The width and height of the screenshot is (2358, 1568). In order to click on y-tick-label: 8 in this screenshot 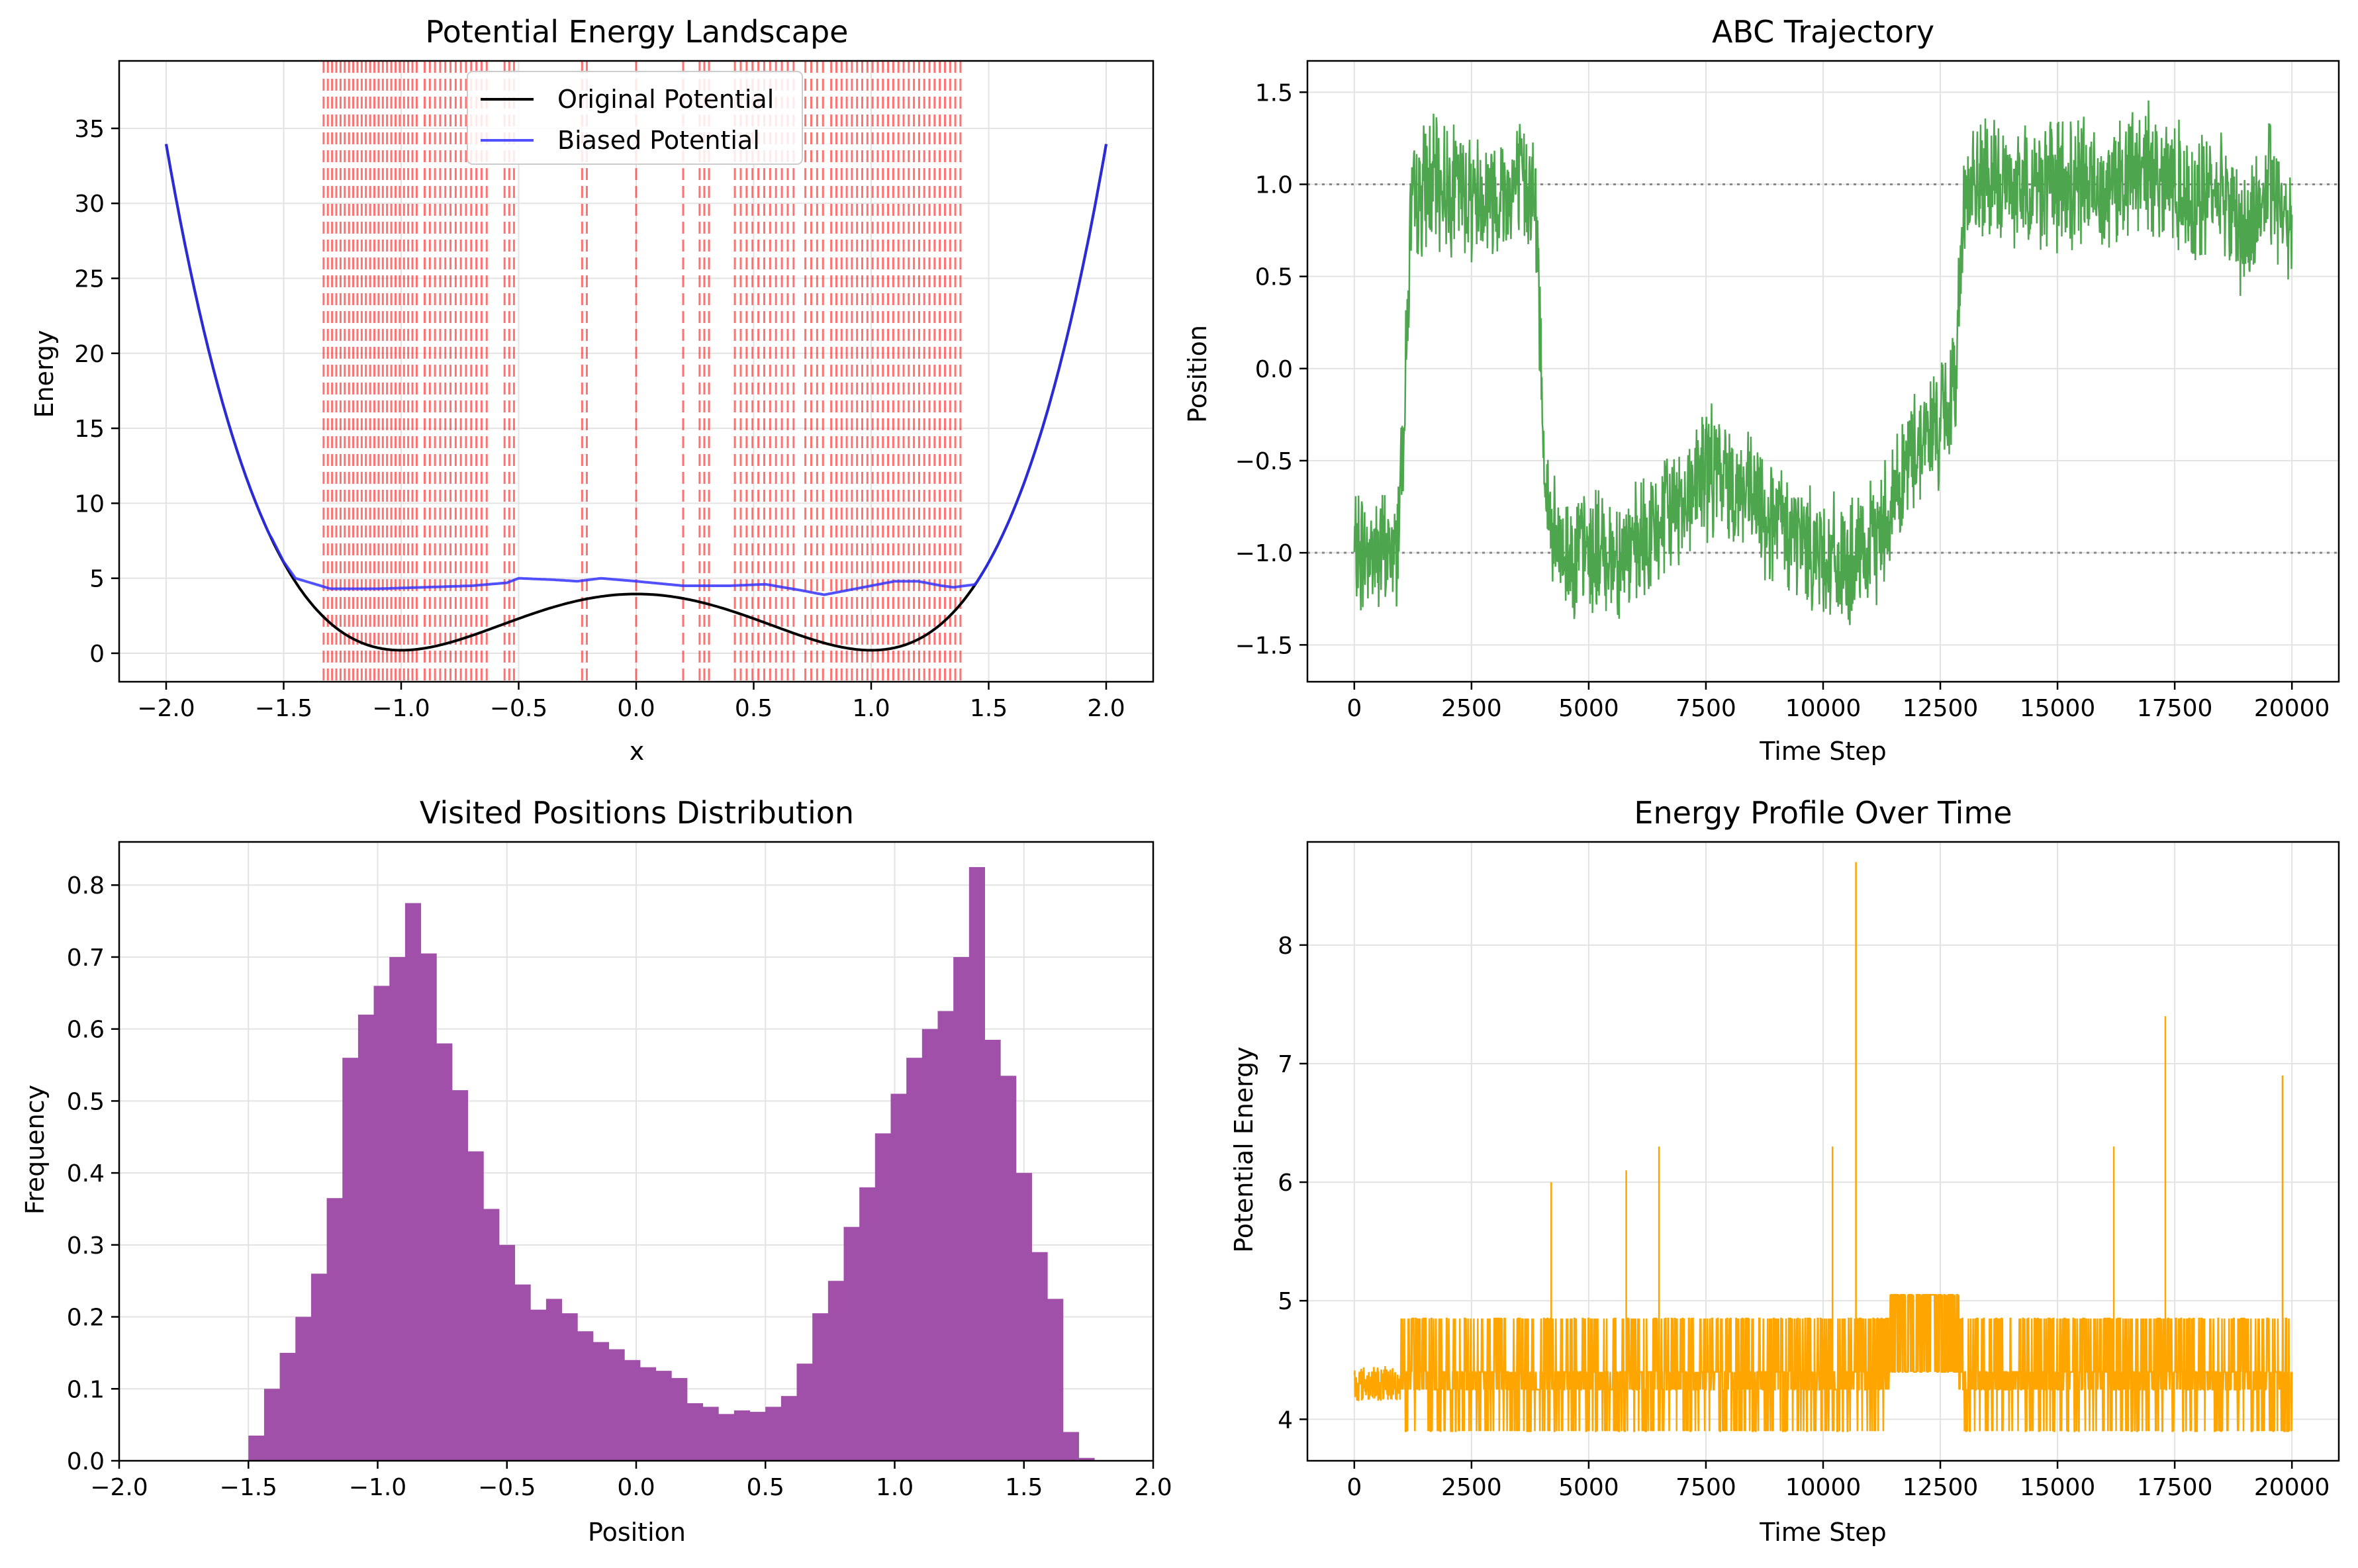, I will do `click(1285, 946)`.